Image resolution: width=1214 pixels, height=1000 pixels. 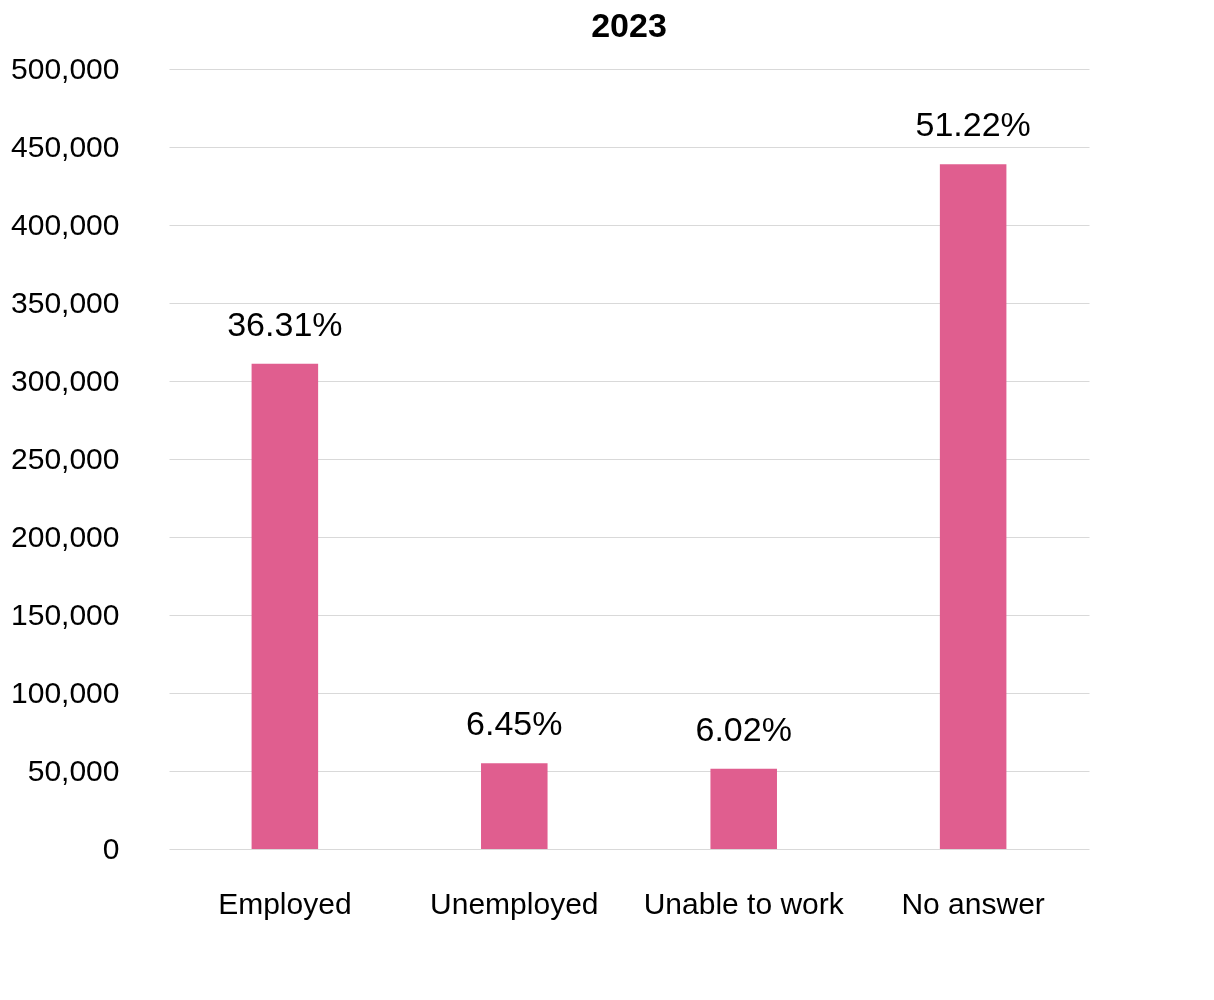 I want to click on y-tick-label: 50,000, so click(x=73, y=770).